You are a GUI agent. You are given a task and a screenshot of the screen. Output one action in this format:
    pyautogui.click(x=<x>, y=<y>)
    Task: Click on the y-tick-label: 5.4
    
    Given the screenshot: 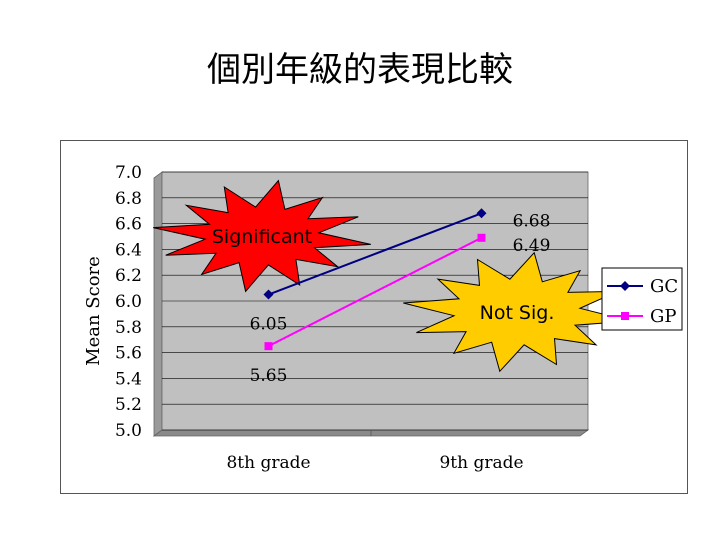 What is the action you would take?
    pyautogui.click(x=128, y=379)
    